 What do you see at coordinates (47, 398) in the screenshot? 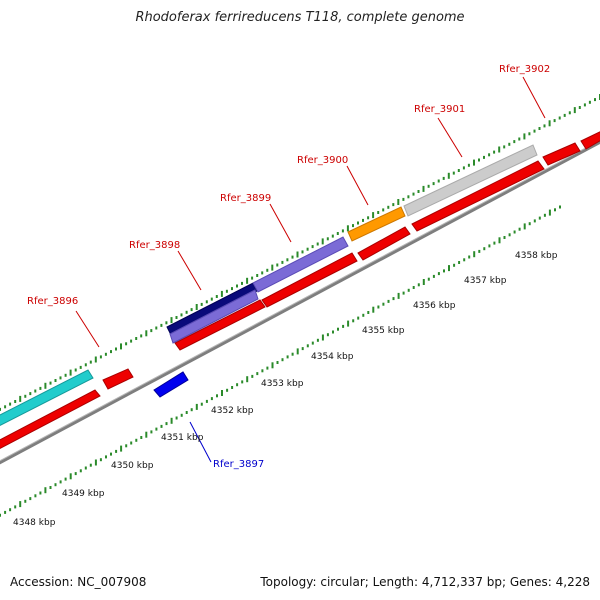
I see `gene-arrow-cyan` at bounding box center [47, 398].